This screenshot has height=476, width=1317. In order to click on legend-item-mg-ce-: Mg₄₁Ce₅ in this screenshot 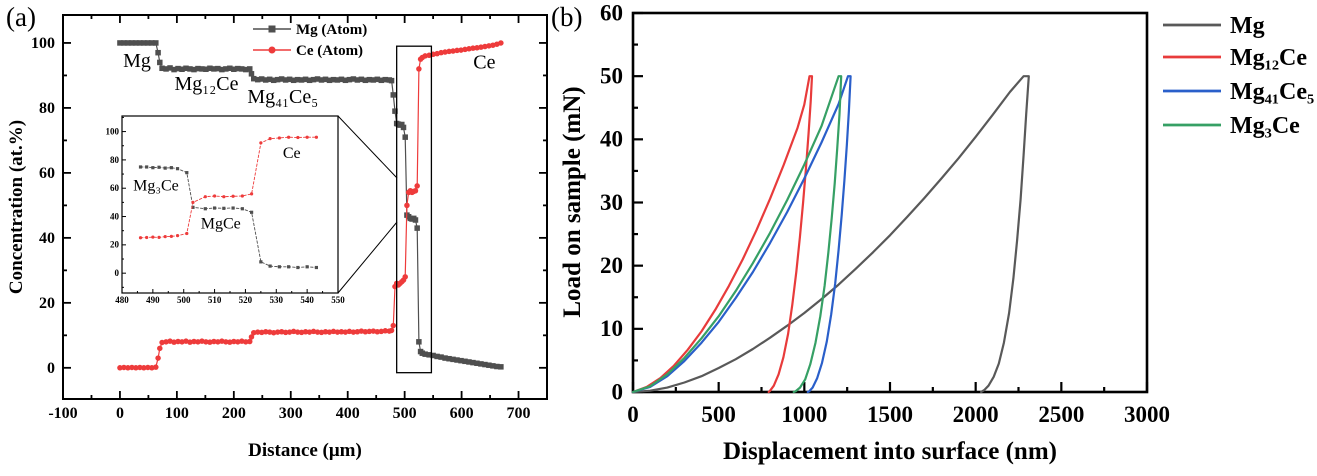, I will do `click(1238, 92)`.